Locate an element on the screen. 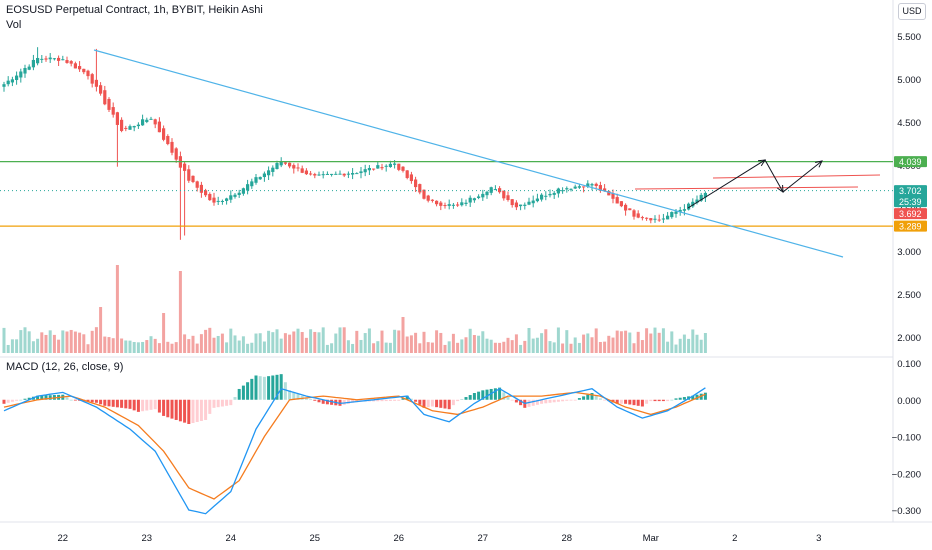  macd-tick-label: 0.100 is located at coordinates (909, 364).